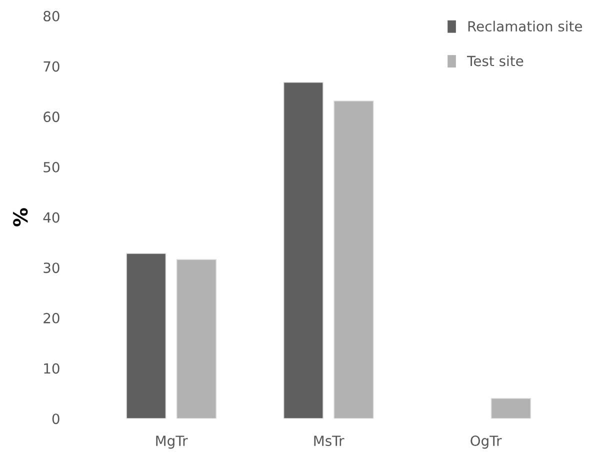 The width and height of the screenshot is (592, 455). Describe the element at coordinates (52, 318) in the screenshot. I see `y-tick-label: 20` at that location.